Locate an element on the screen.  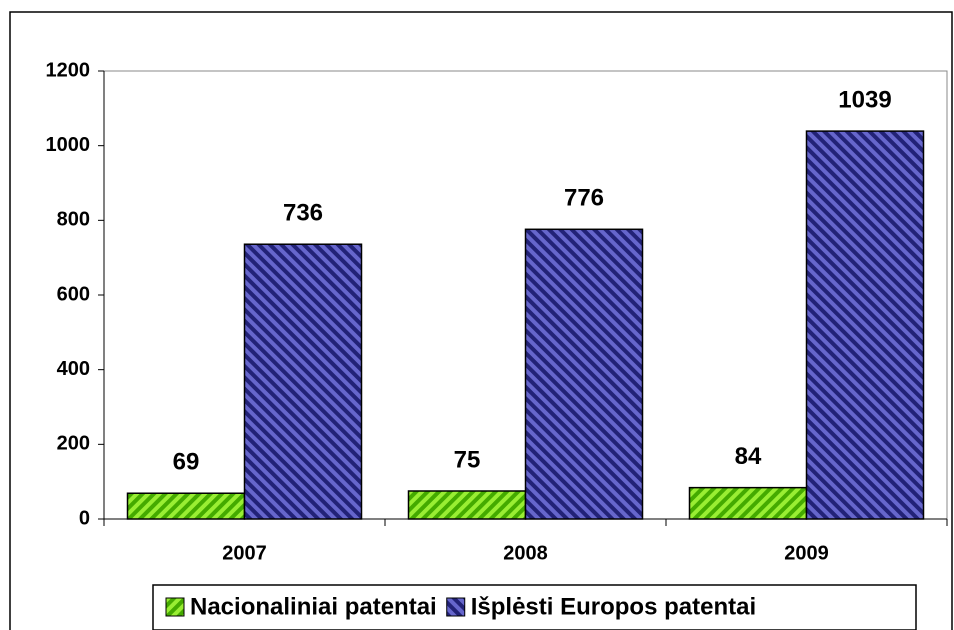
y-tick-label: 1200 is located at coordinates (68, 70).